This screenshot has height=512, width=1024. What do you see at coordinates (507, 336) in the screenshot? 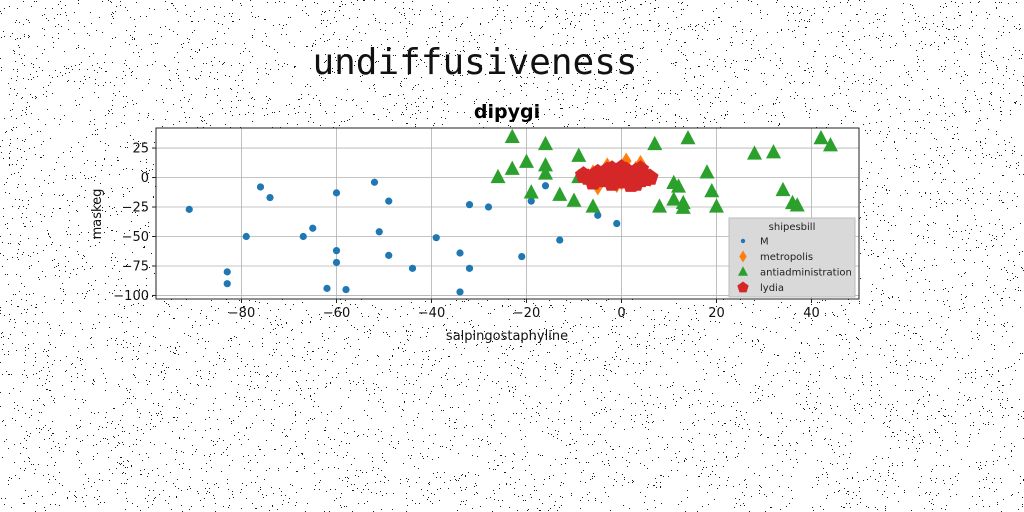
I see `x-axis-label: salpingostaphyline` at bounding box center [507, 336].